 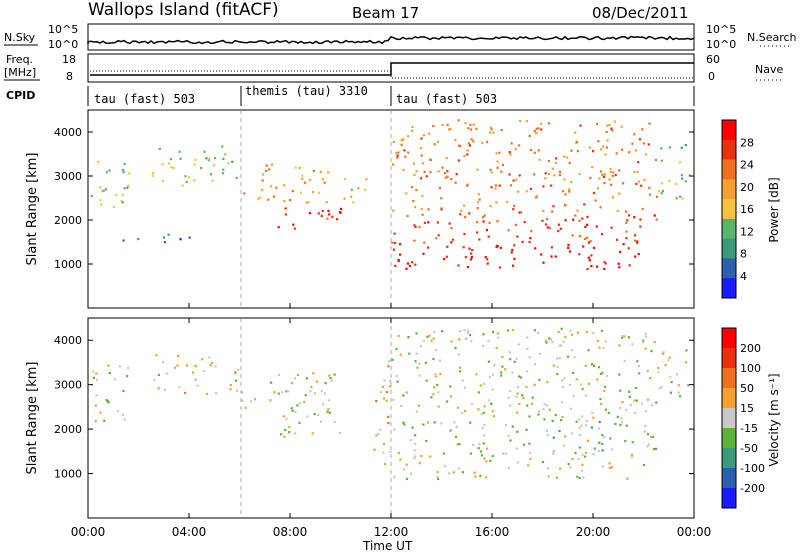 I want to click on nave-label: Nave, so click(x=769, y=69).